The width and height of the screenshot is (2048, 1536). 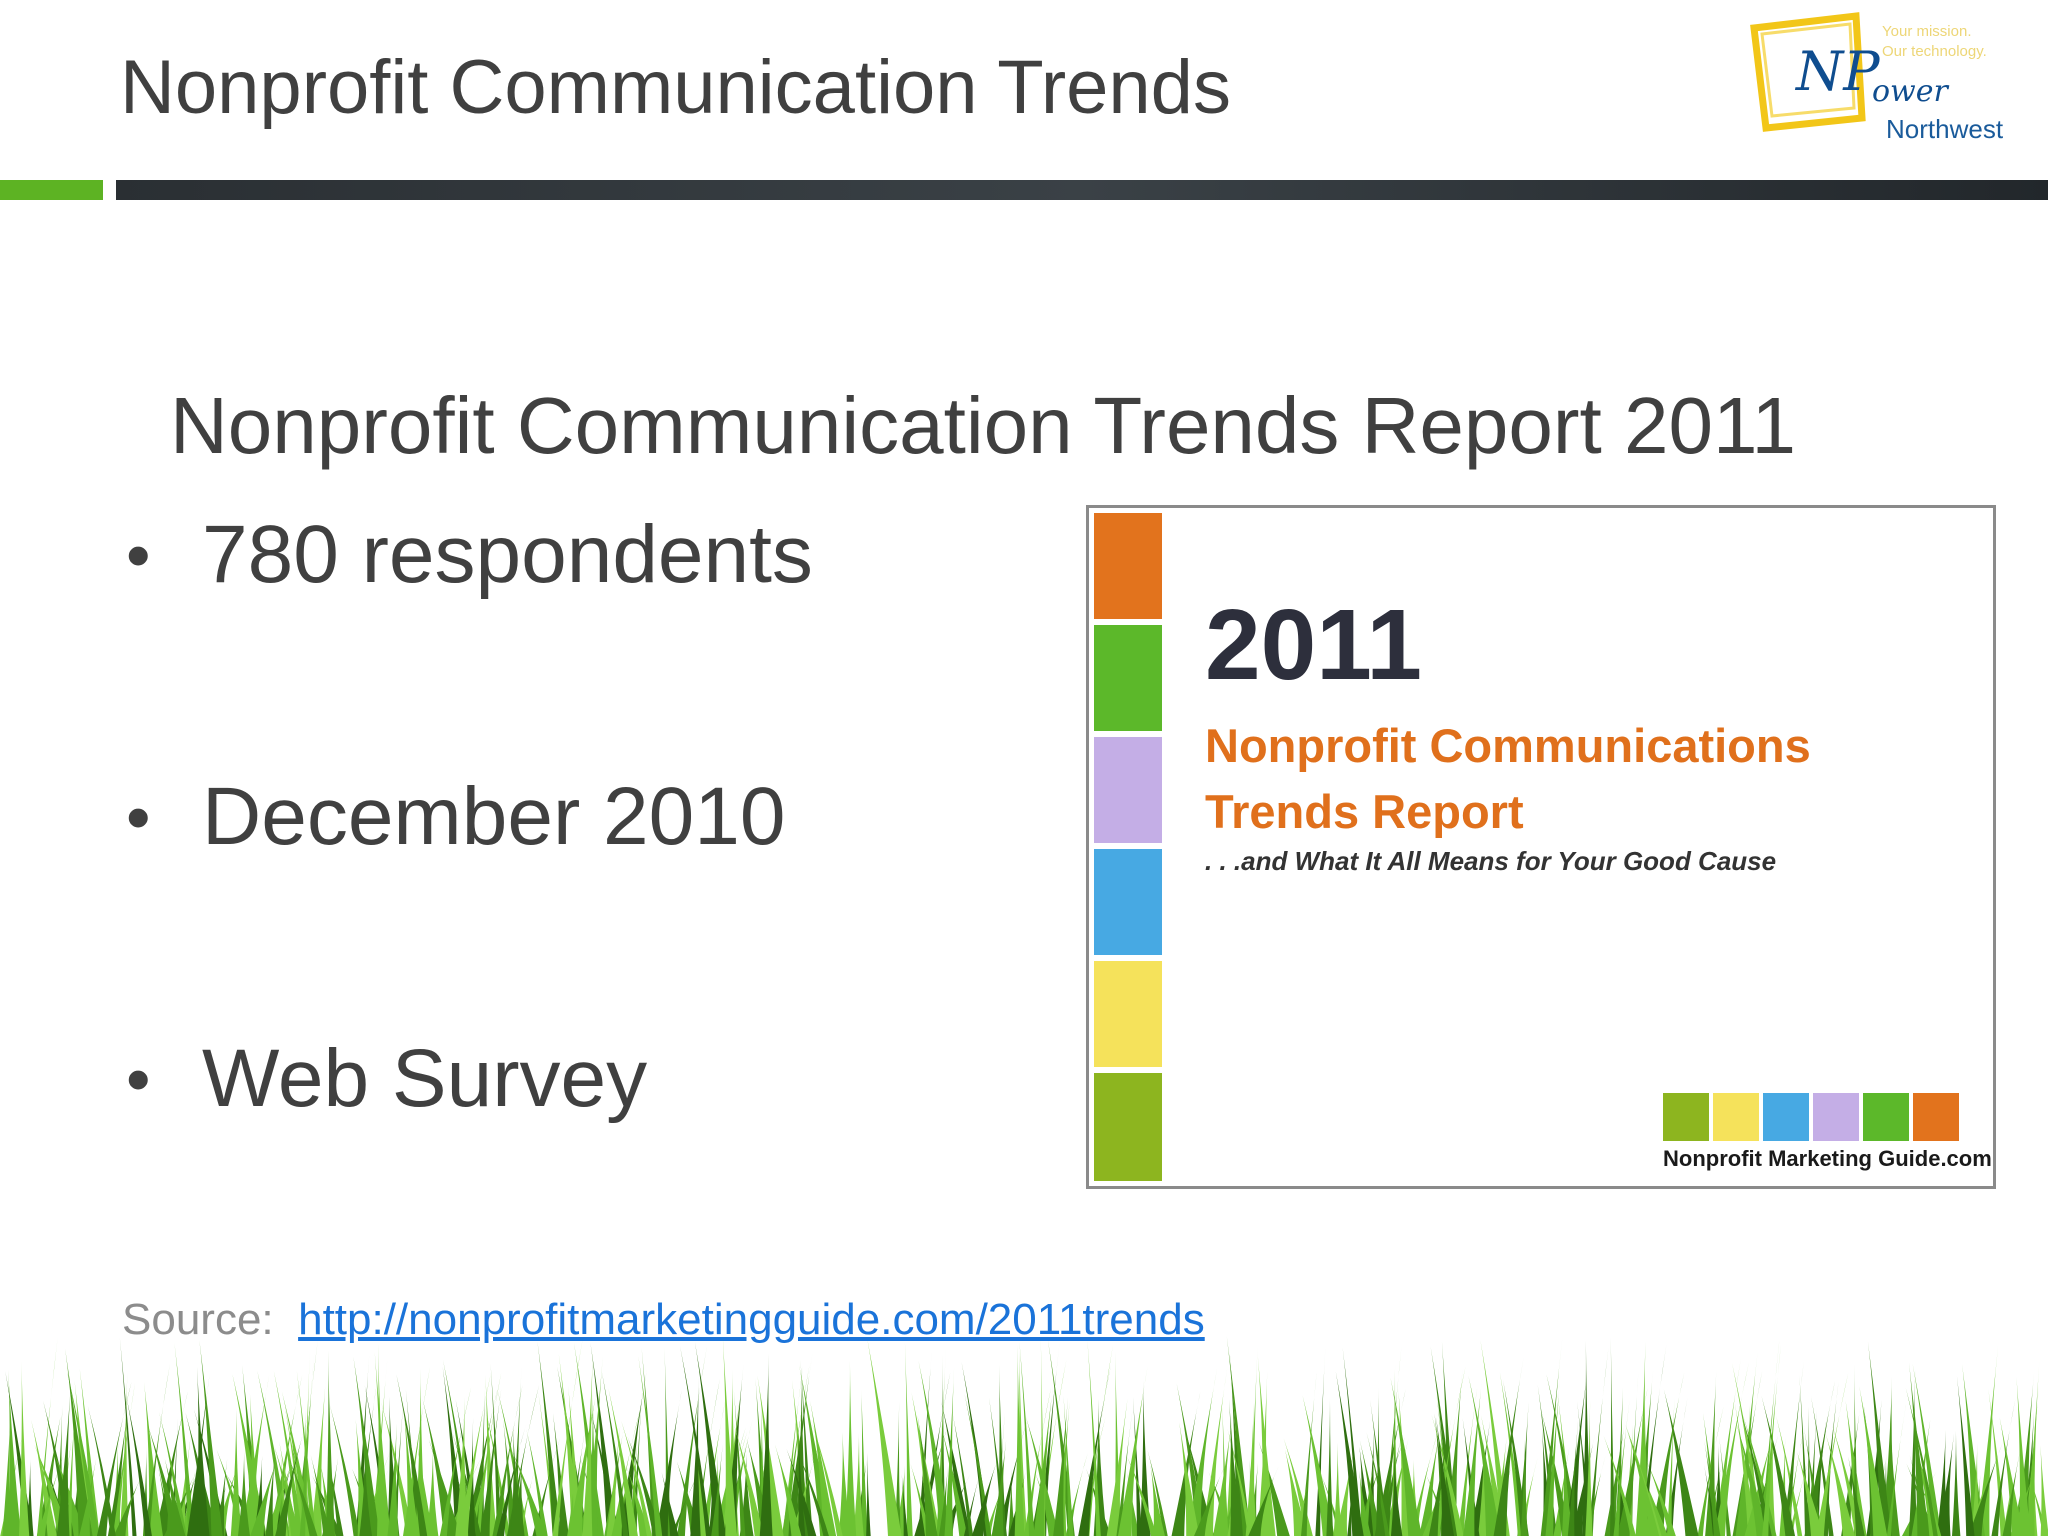 What do you see at coordinates (1082, 190) in the screenshot?
I see `title-rule` at bounding box center [1082, 190].